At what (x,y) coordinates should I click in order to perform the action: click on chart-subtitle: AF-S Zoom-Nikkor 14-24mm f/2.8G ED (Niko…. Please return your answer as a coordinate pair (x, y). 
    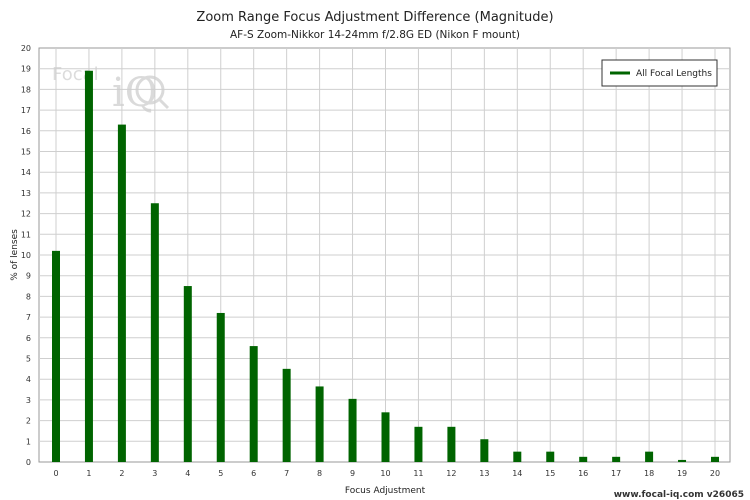
    Looking at the image, I should click on (375, 35).